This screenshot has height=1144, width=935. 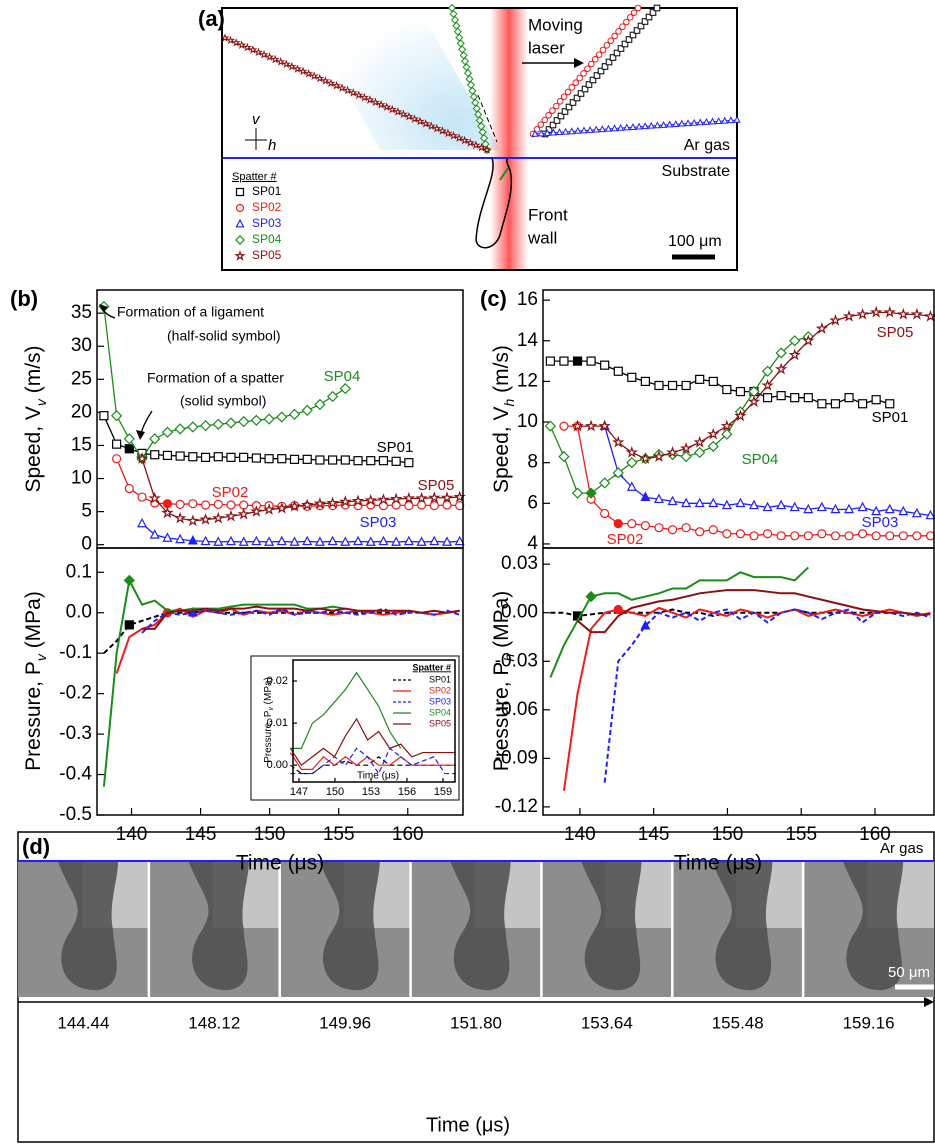 What do you see at coordinates (75, 652) in the screenshot?
I see `y-tick-label: -0.1` at bounding box center [75, 652].